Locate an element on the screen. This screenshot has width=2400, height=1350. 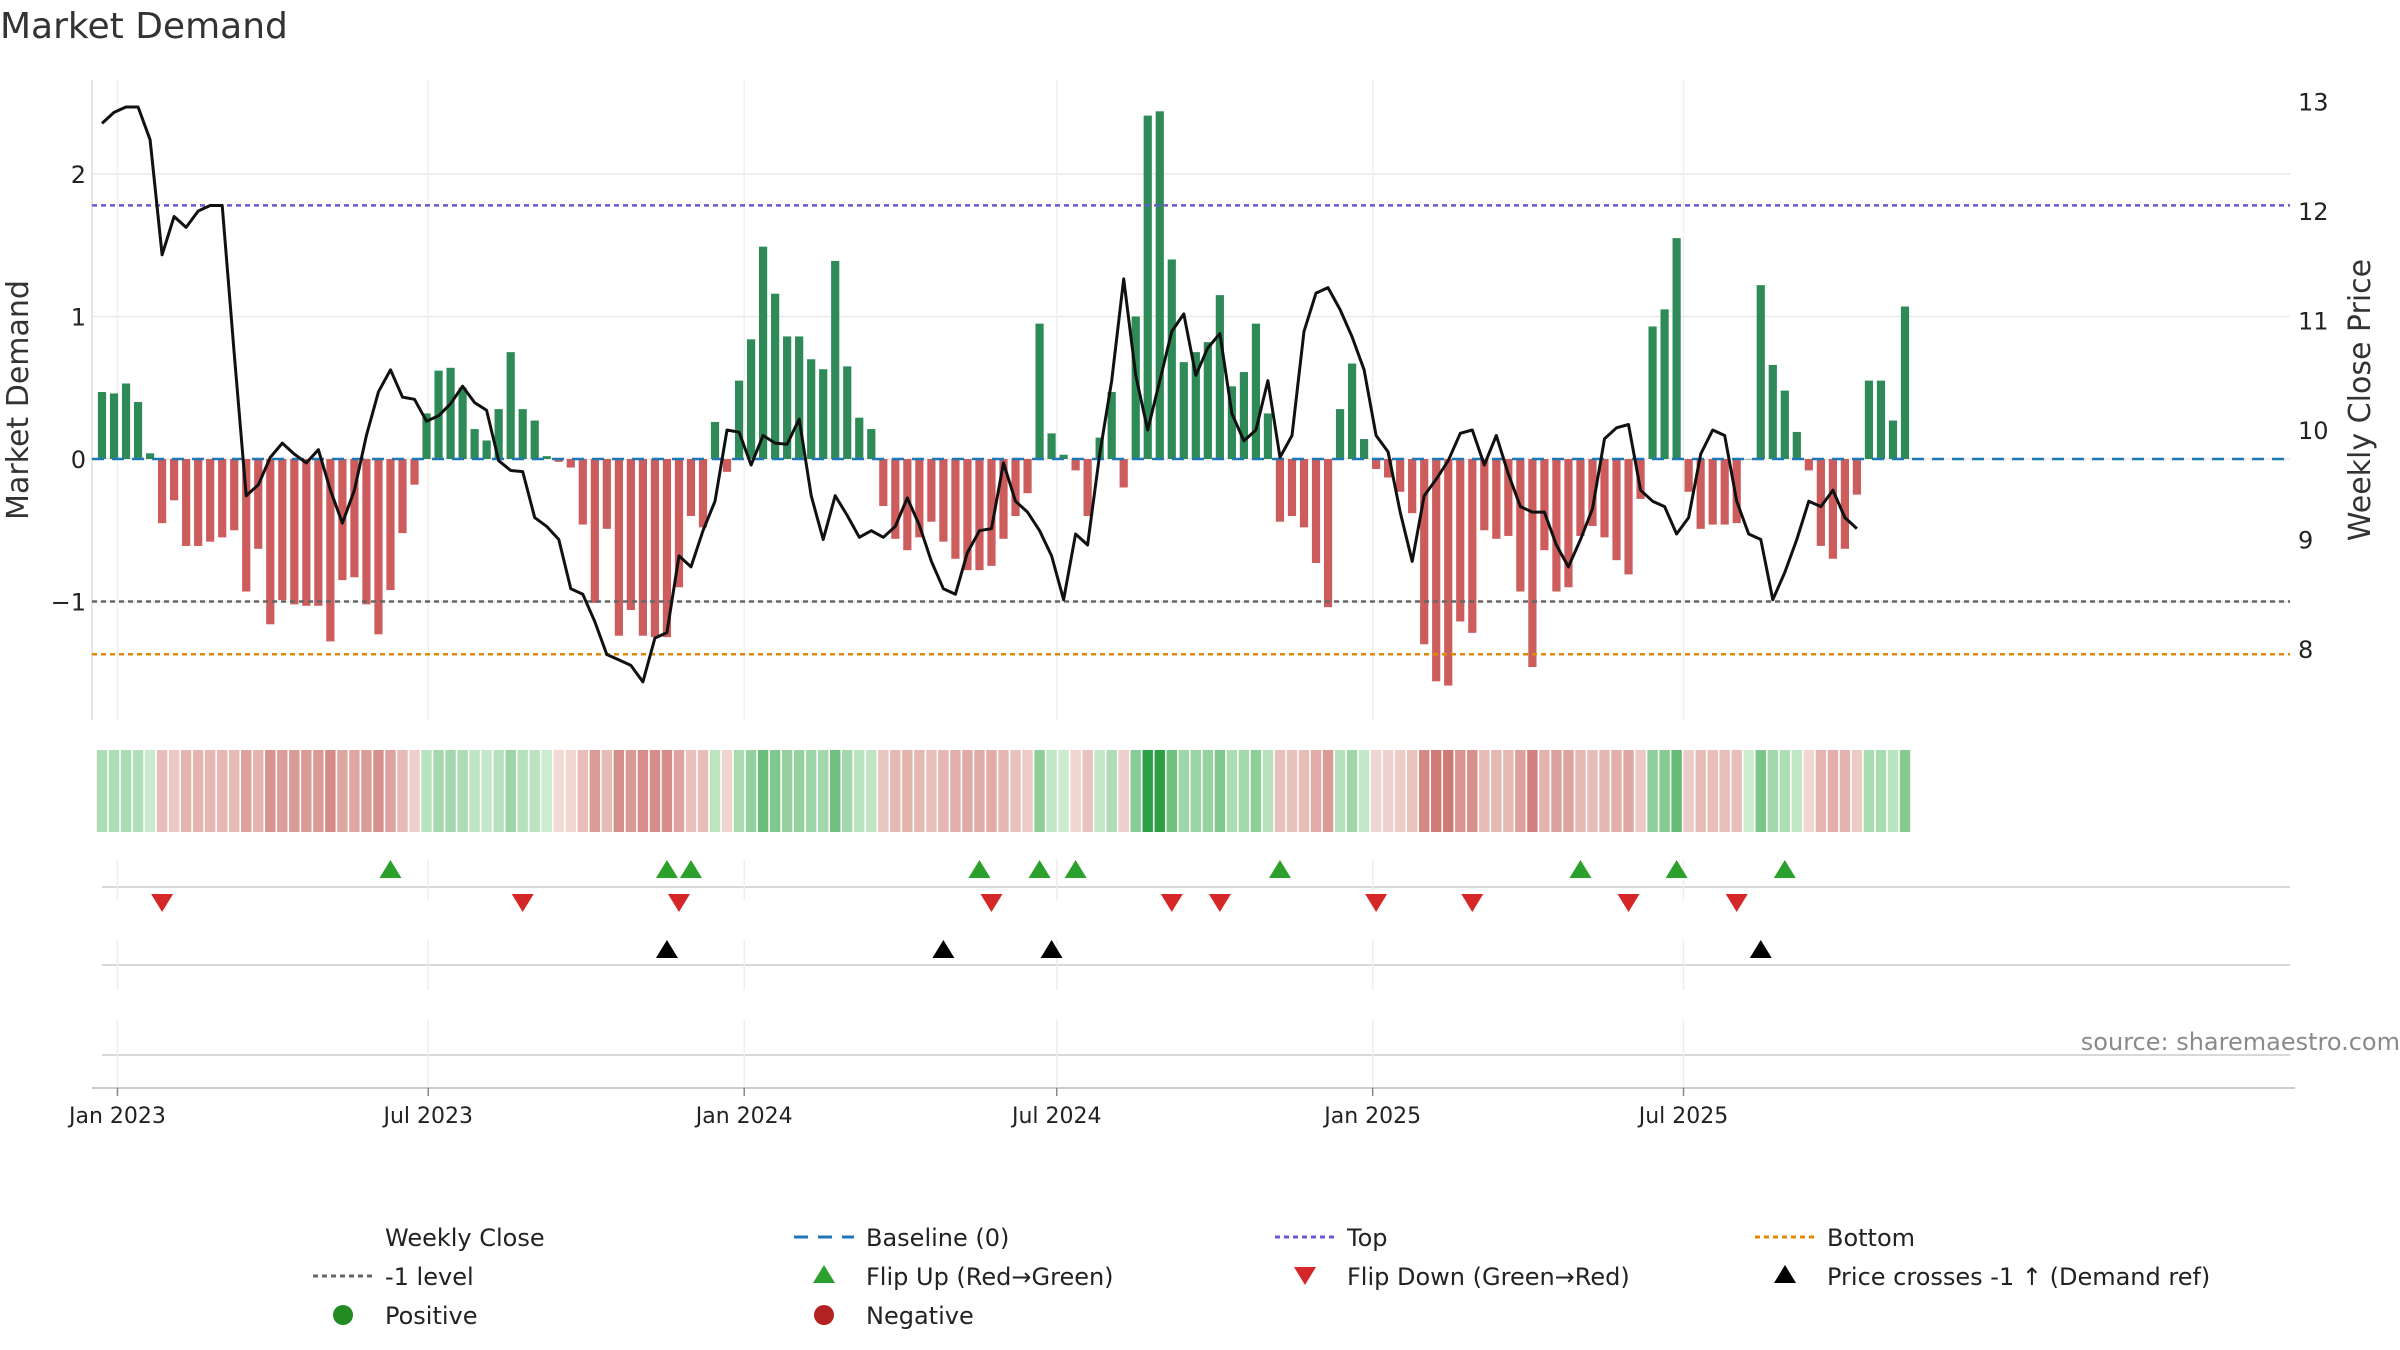
legend-item: Price crosses -1 ↑ (Demand ref) is located at coordinates (1992, 1277).